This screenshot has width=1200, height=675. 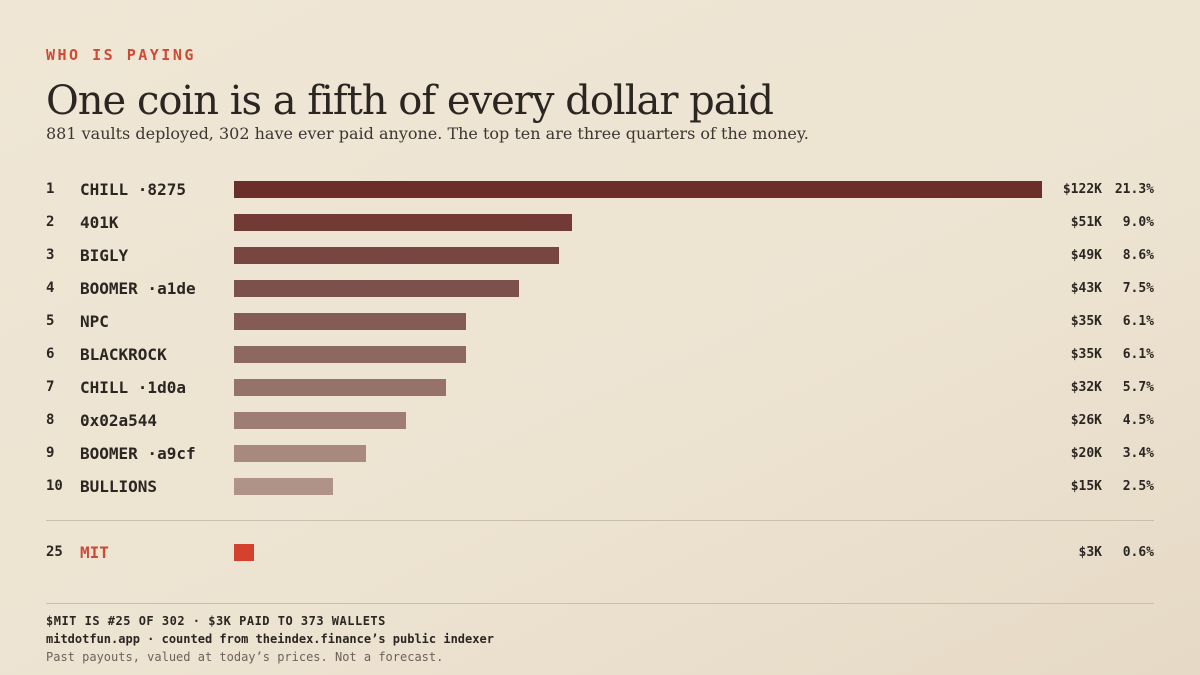 I want to click on rank-label: 7, so click(x=50, y=387).